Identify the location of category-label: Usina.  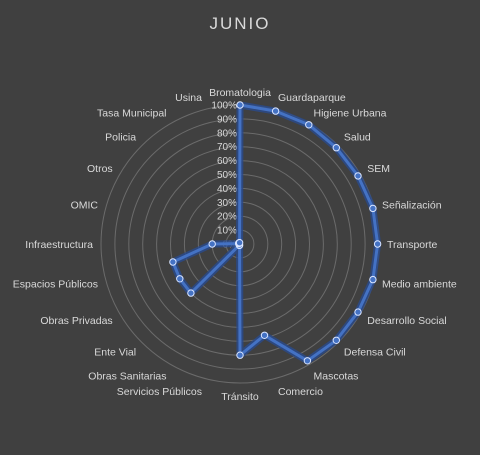
(188, 98).